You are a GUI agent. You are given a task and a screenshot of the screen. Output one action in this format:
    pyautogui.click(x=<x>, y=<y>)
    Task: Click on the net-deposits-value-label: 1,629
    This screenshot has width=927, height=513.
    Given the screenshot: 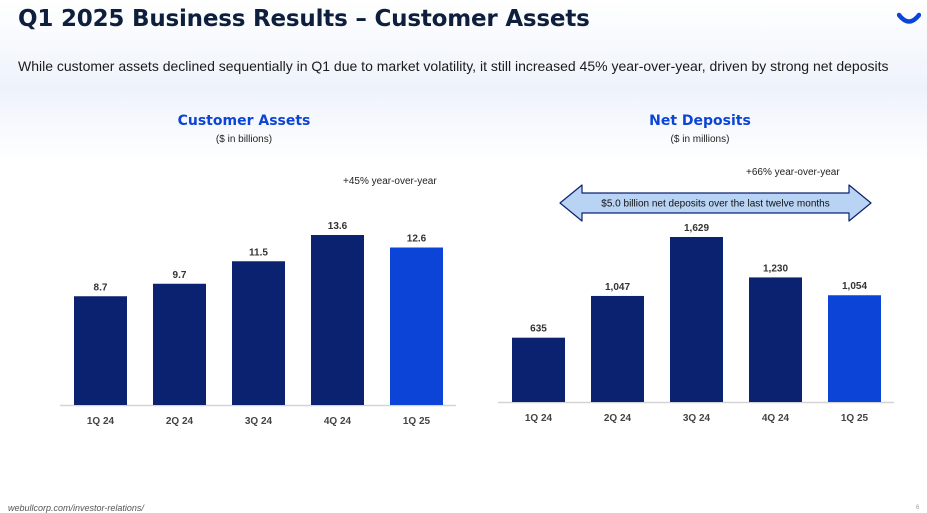 What is the action you would take?
    pyautogui.click(x=696, y=228)
    